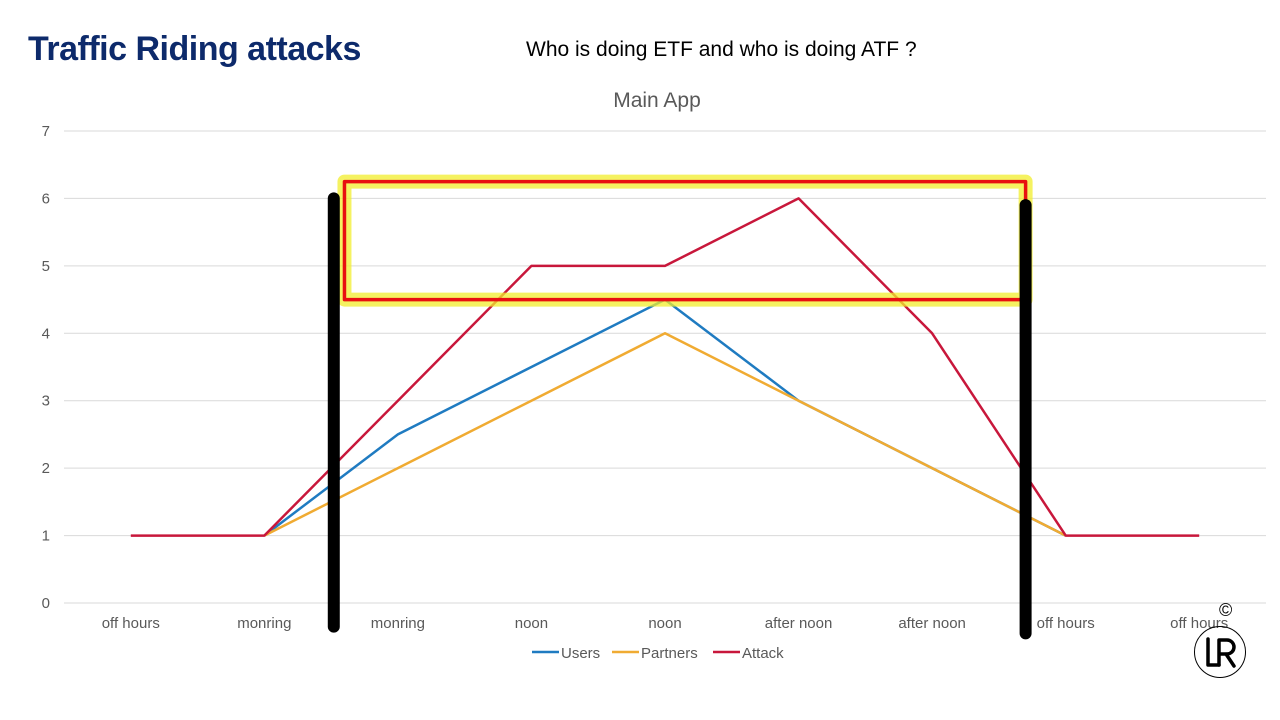 This screenshot has width=1280, height=720. I want to click on y-tick-label: 0, so click(46, 603).